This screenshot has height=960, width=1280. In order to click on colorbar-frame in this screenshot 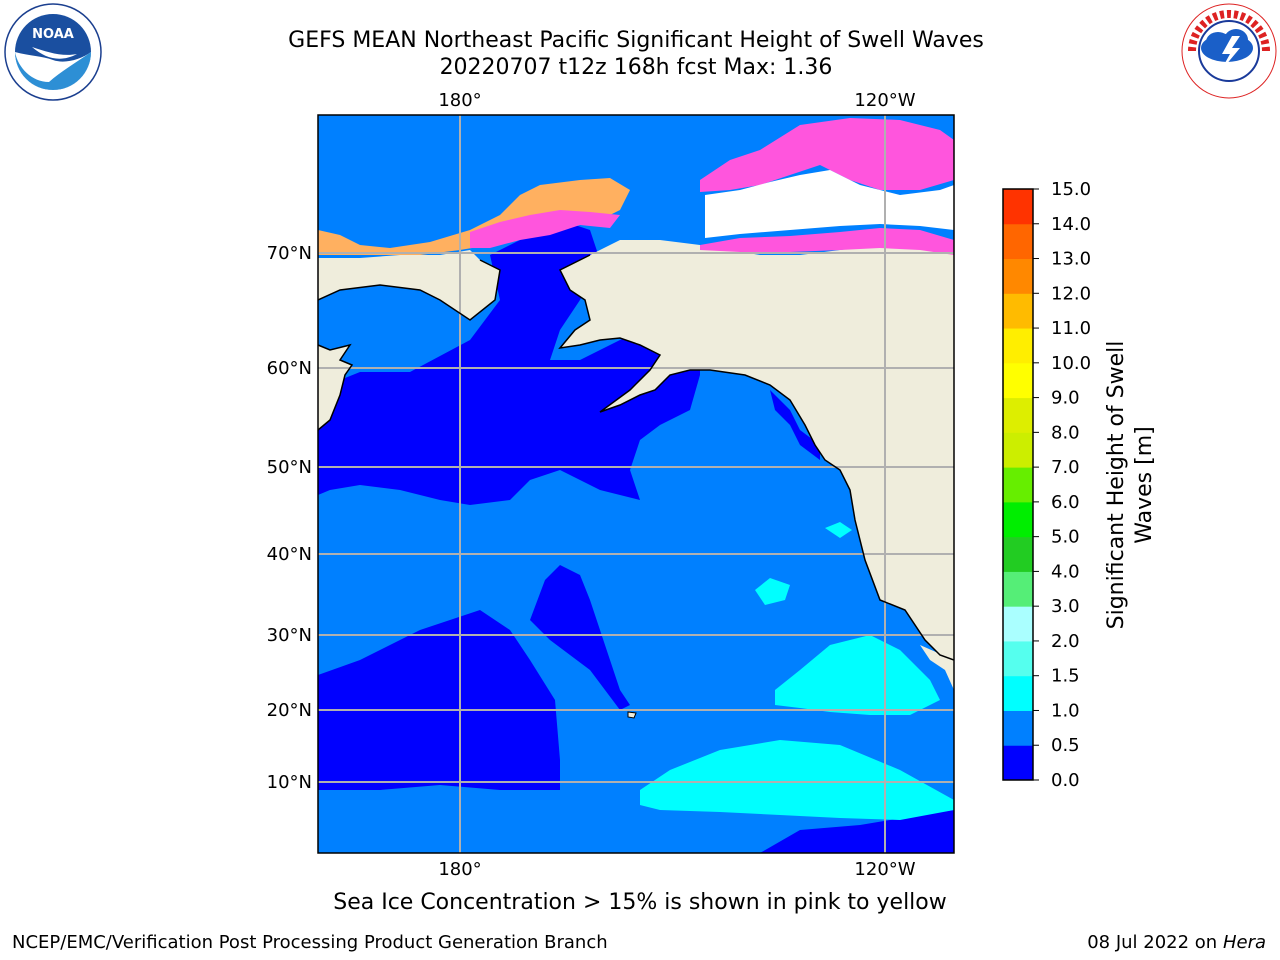, I will do `click(1018, 484)`.